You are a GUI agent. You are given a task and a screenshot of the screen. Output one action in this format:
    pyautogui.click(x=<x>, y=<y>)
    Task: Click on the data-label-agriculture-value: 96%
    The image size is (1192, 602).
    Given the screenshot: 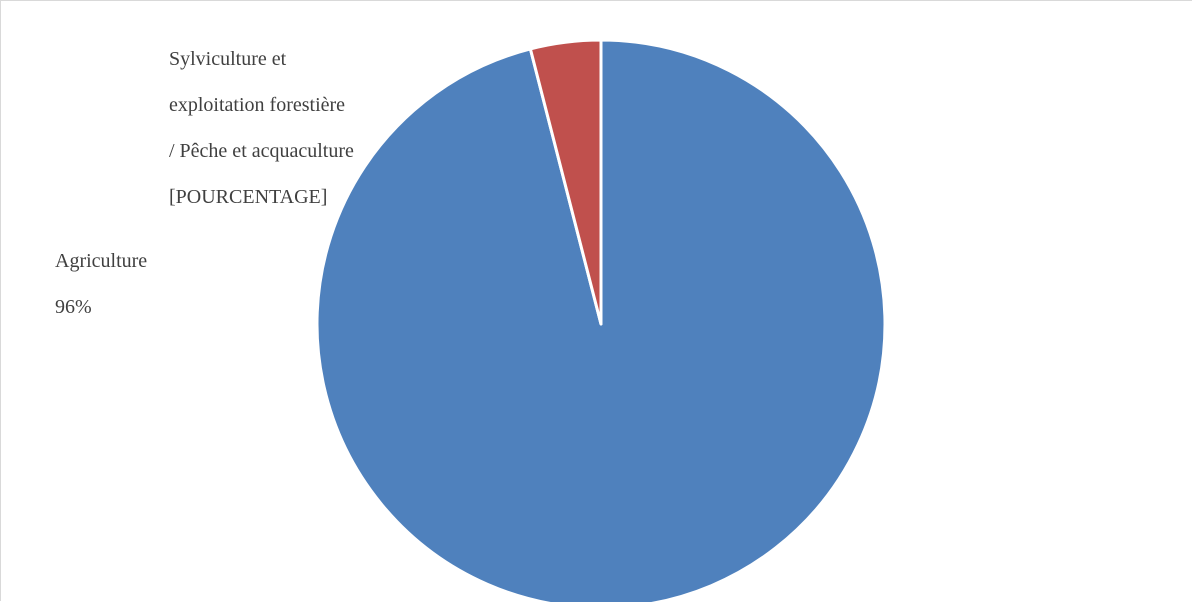 What is the action you would take?
    pyautogui.click(x=73, y=307)
    